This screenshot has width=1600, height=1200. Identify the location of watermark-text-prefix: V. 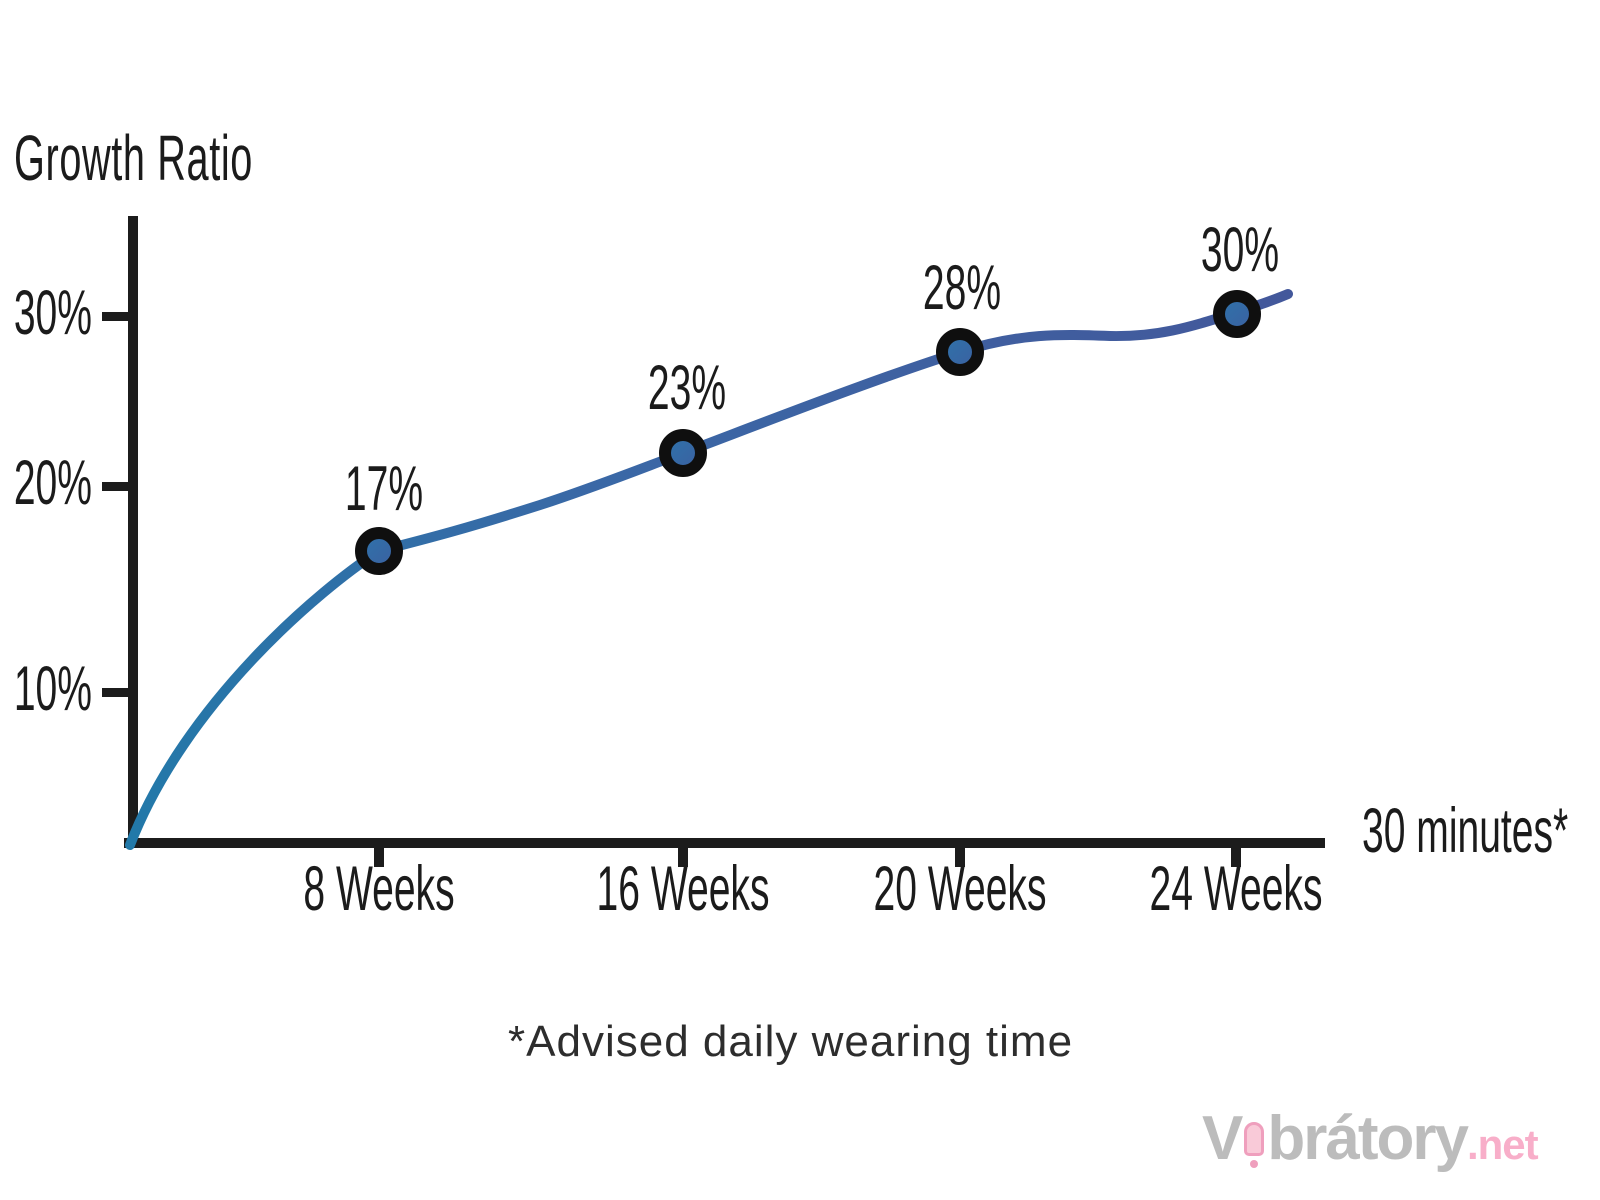
(1222, 1138).